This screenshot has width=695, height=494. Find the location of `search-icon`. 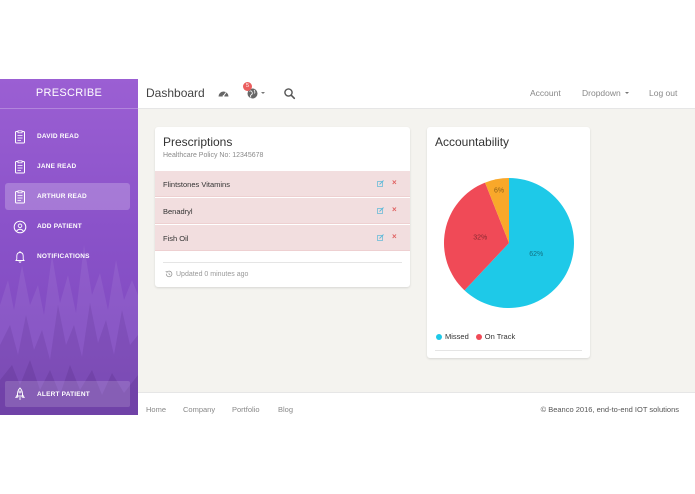

search-icon is located at coordinates (289, 93).